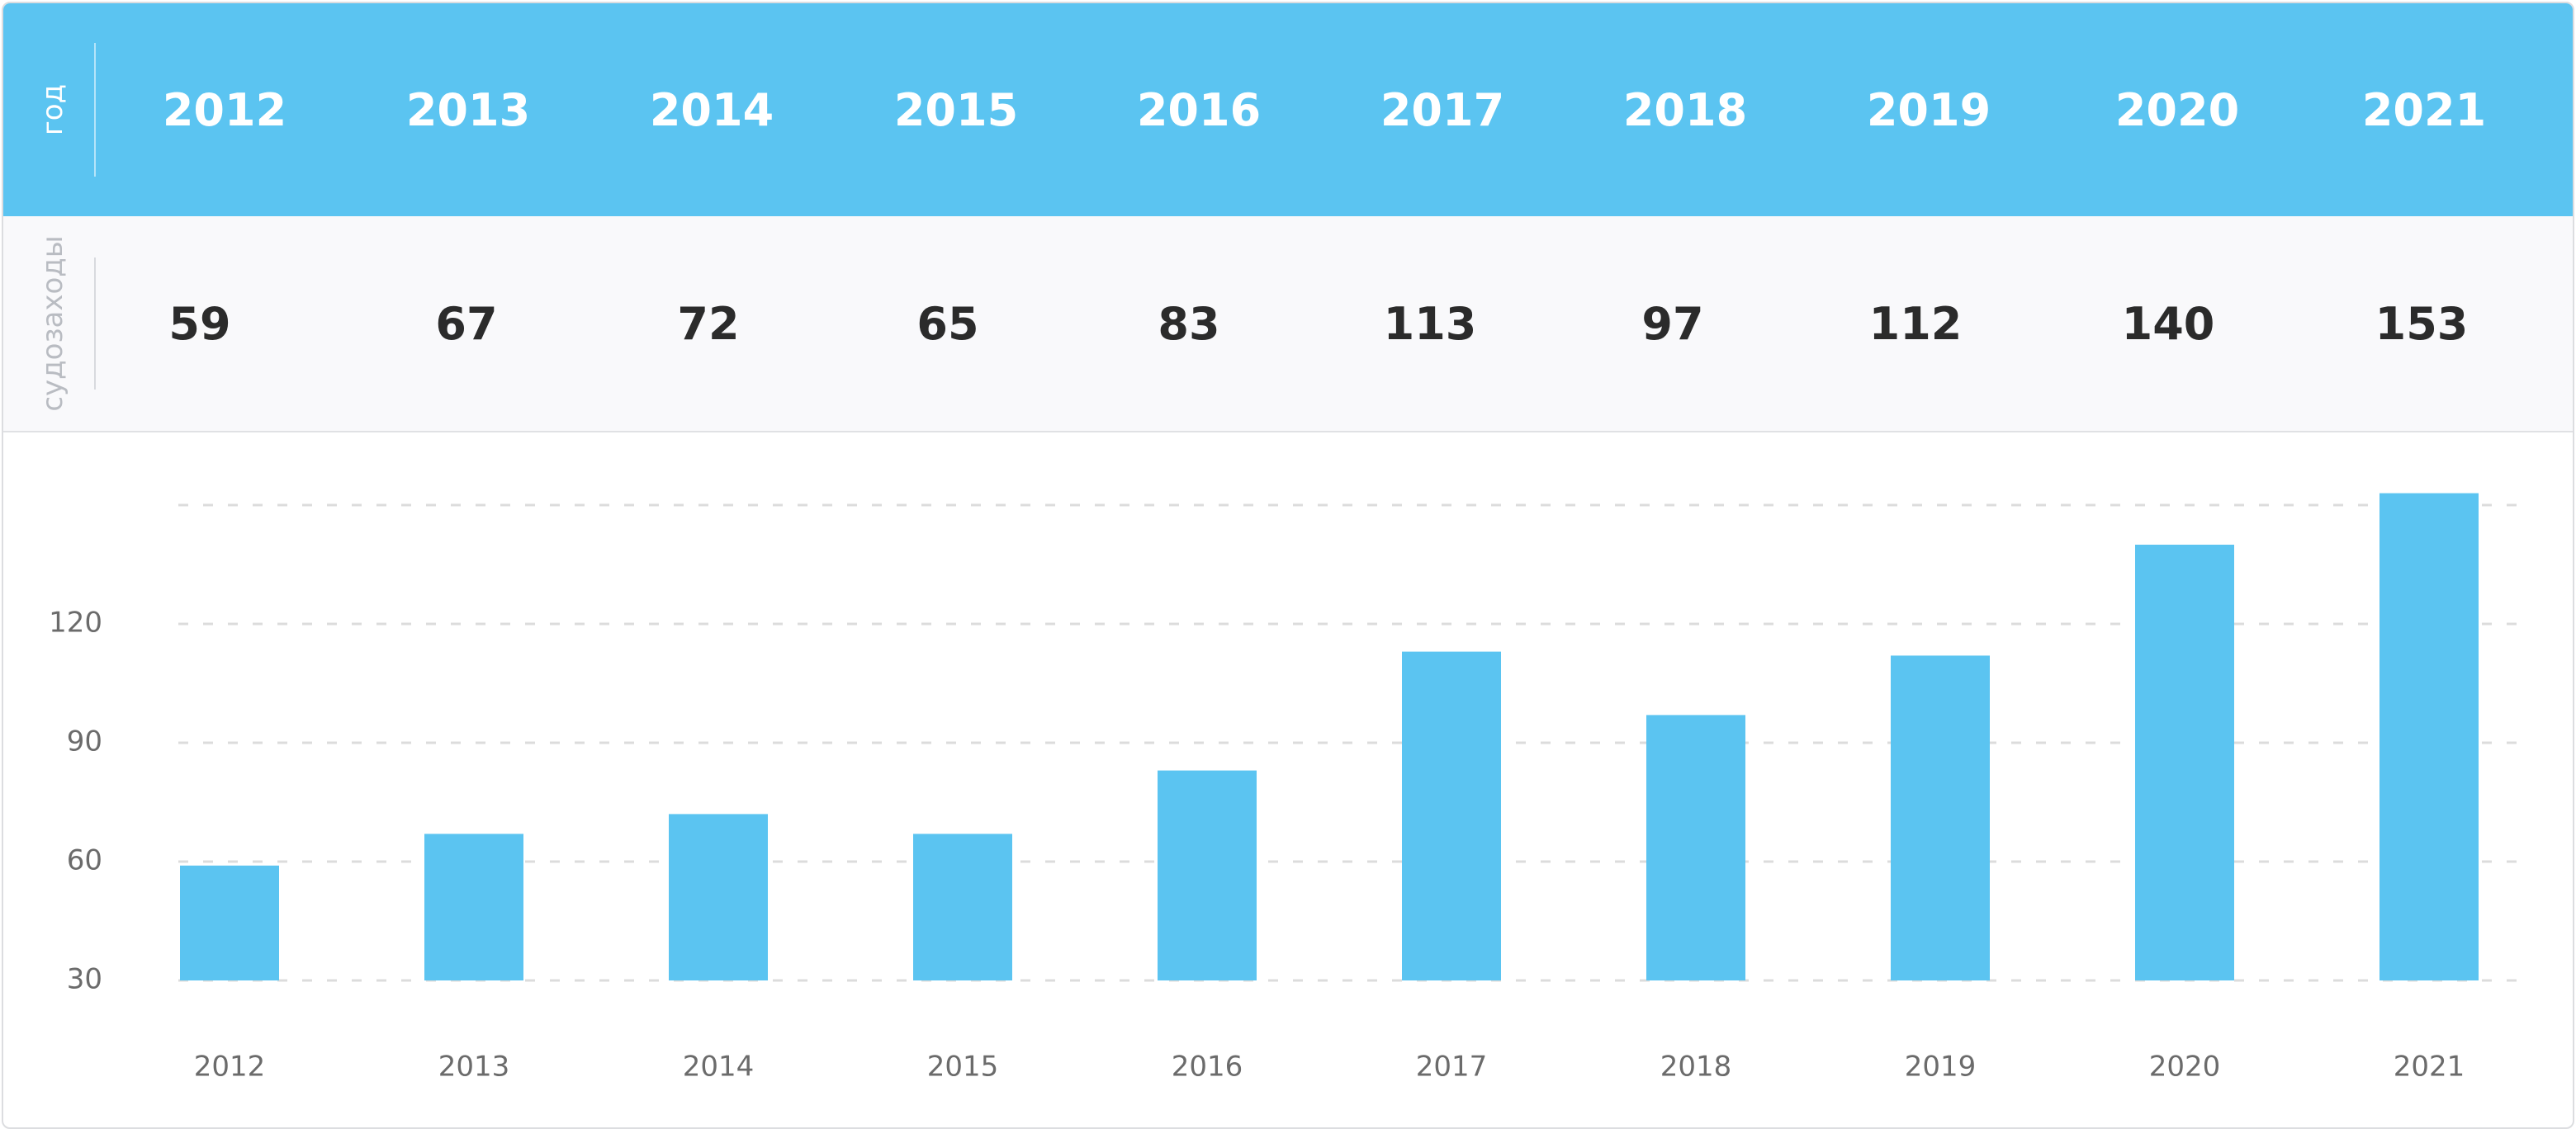 The height and width of the screenshot is (1129, 2576). I want to click on y-tick-label: 90, so click(84, 741).